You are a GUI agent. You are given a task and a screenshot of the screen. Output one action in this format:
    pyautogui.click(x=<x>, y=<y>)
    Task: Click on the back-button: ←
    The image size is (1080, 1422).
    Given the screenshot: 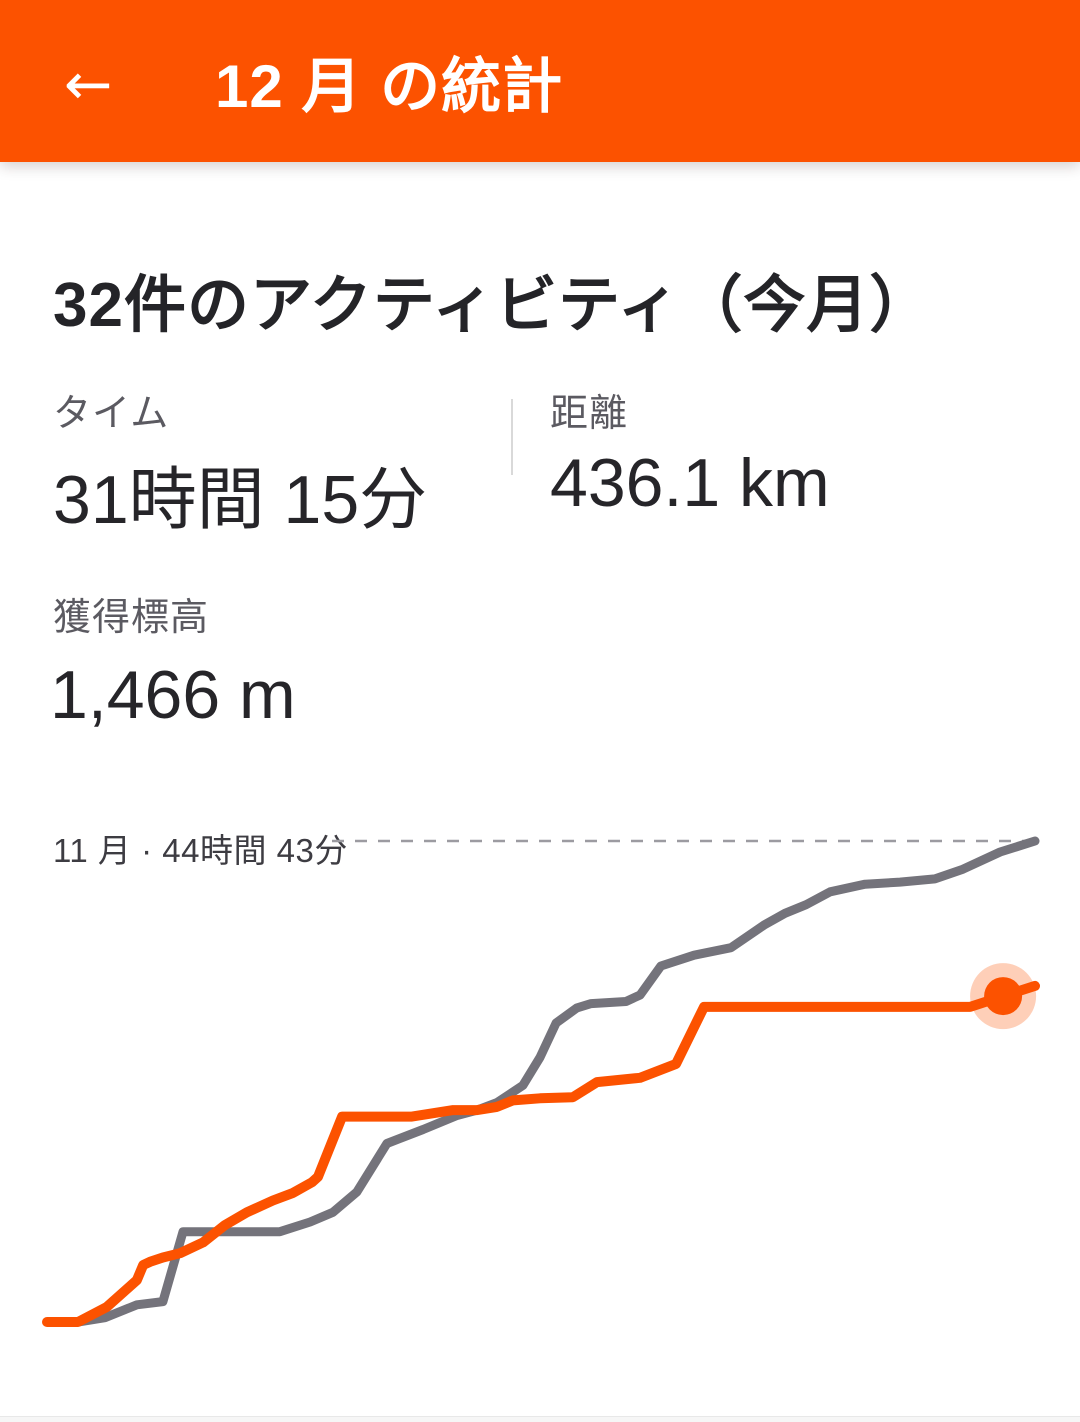 What is the action you would take?
    pyautogui.click(x=88, y=84)
    